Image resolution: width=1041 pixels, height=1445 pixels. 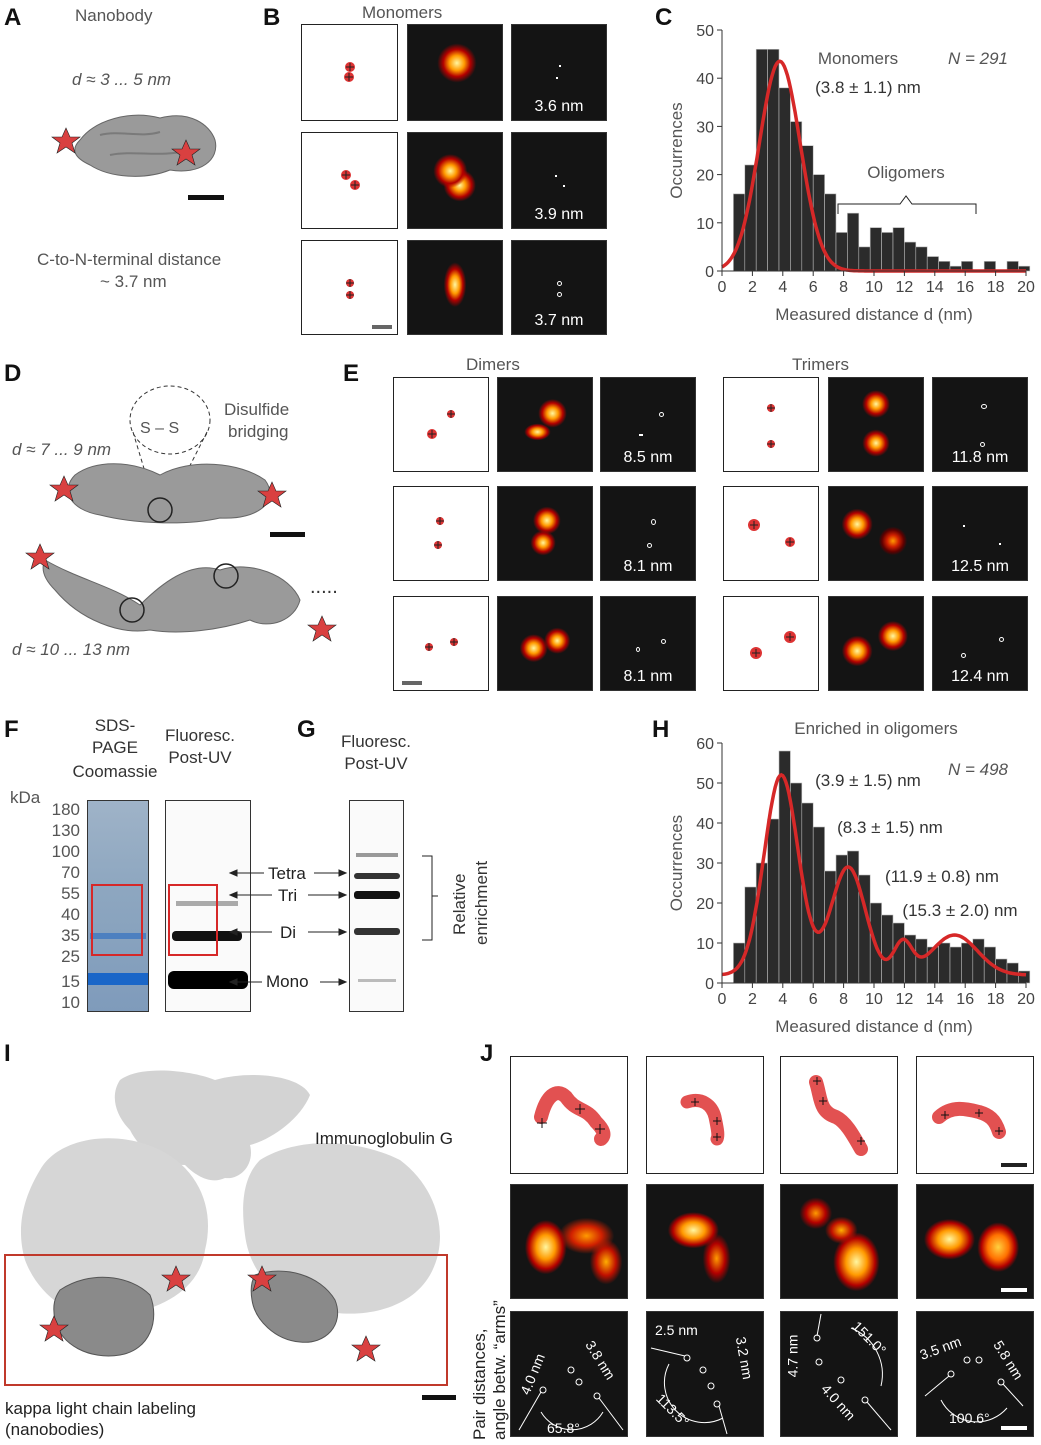 I want to click on band-label-di: Di, so click(x=288, y=932).